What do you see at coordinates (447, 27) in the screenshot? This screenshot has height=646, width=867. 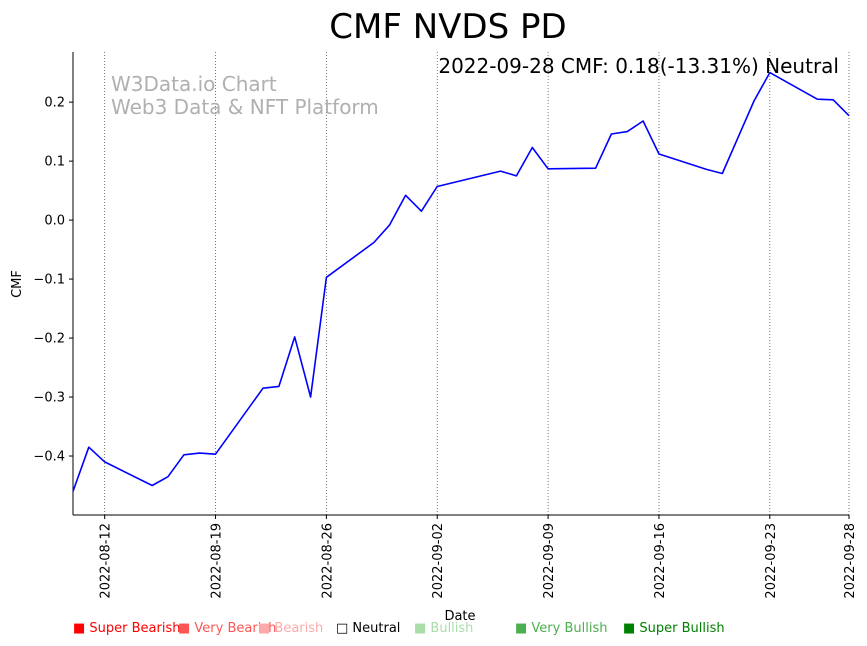 I see `chart-title: CMF NVDS PD` at bounding box center [447, 27].